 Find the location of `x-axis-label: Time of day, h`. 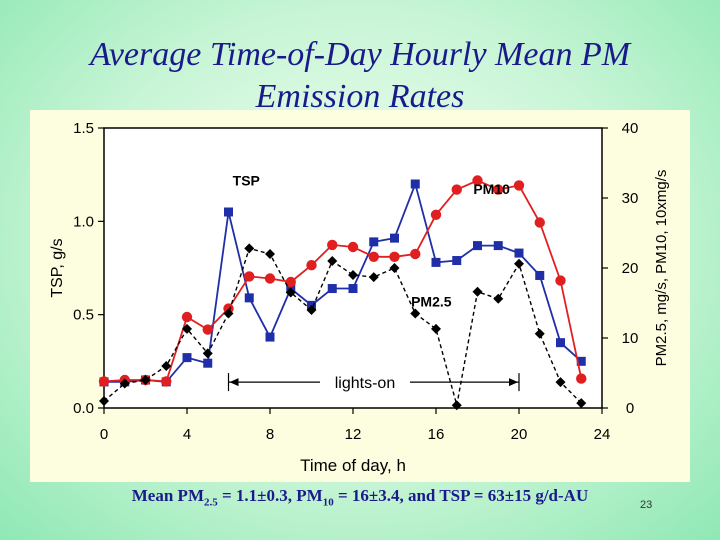

x-axis-label: Time of day, h is located at coordinates (353, 465).